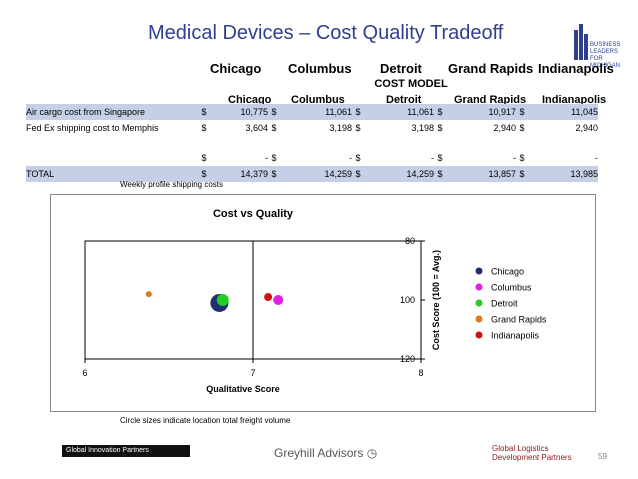  I want to click on weekly-note: Weekly profile shipping costs, so click(172, 184).